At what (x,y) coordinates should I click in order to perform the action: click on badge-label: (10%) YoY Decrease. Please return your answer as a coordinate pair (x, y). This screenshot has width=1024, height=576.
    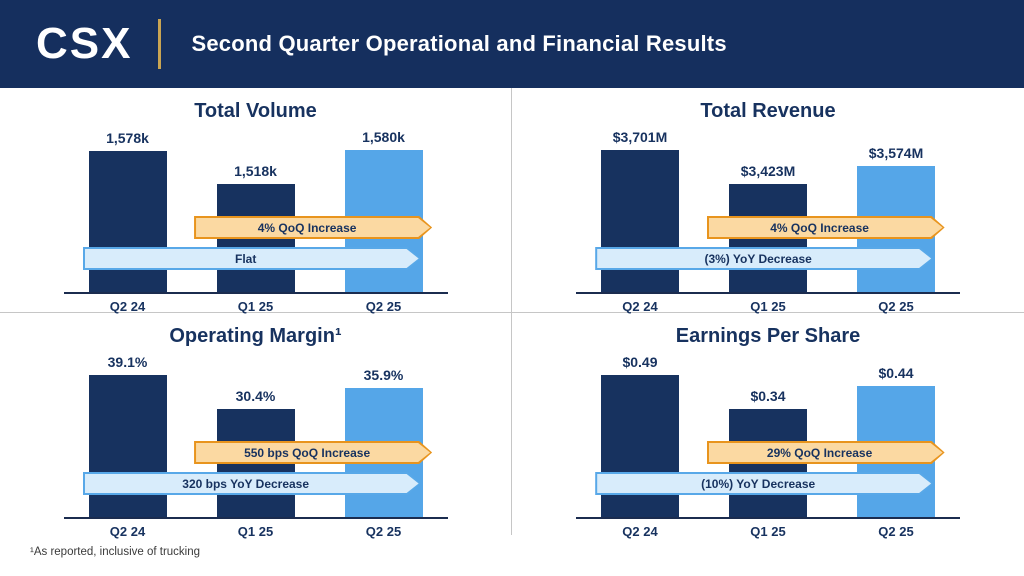
    Looking at the image, I should click on (764, 483).